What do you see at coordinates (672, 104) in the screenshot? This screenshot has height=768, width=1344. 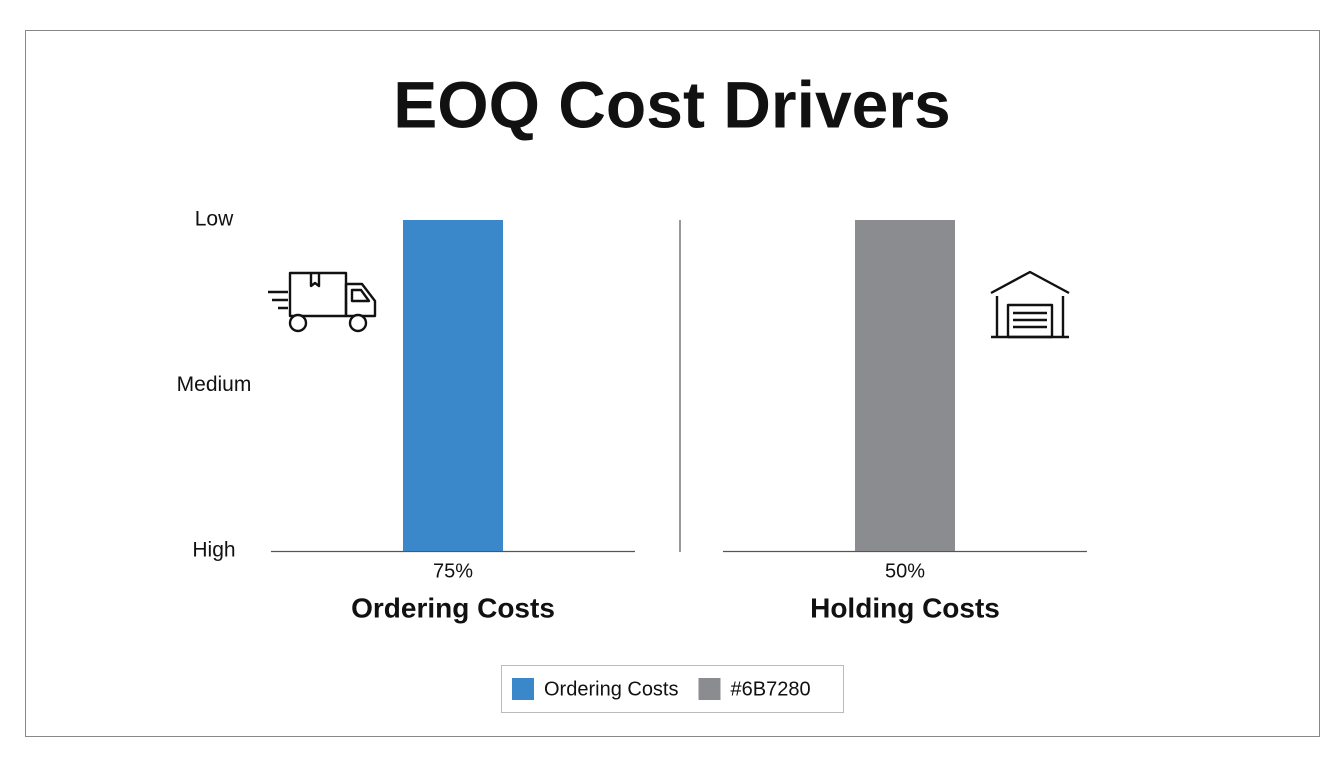 I see `chart-title: EOQ Cost Drivers` at bounding box center [672, 104].